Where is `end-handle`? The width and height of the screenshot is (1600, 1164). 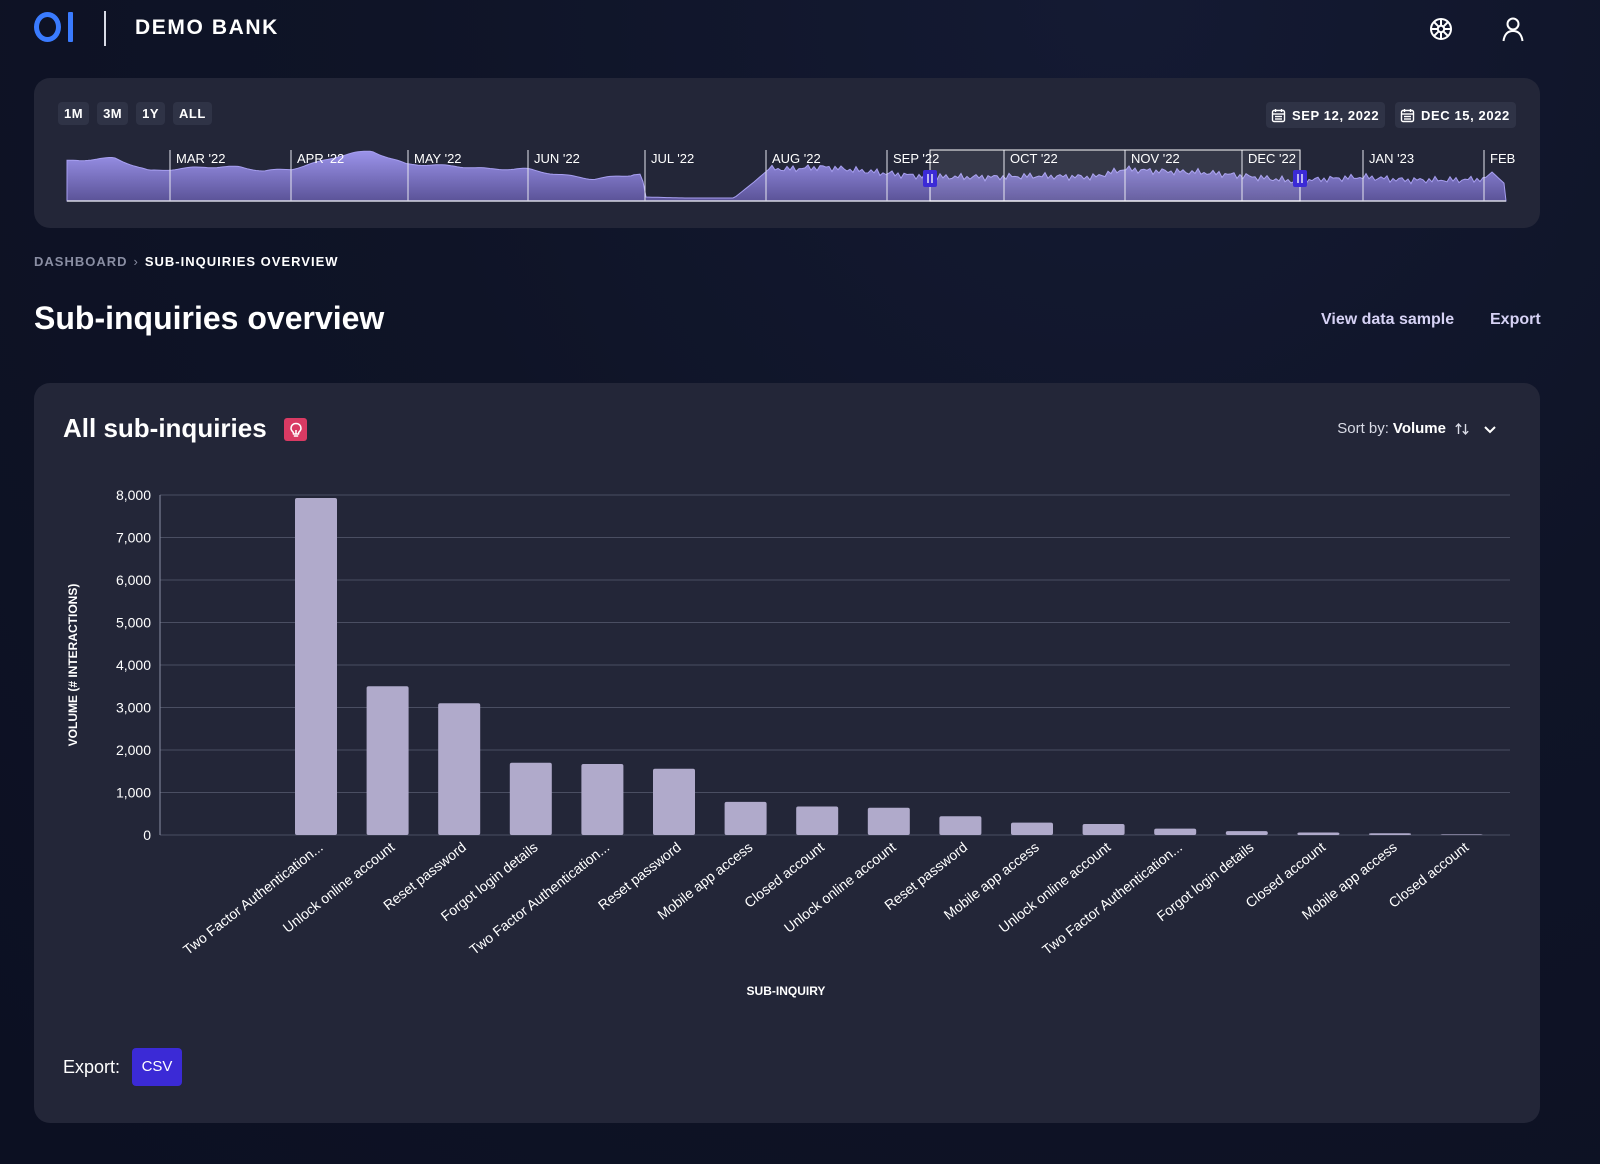 end-handle is located at coordinates (1300, 178).